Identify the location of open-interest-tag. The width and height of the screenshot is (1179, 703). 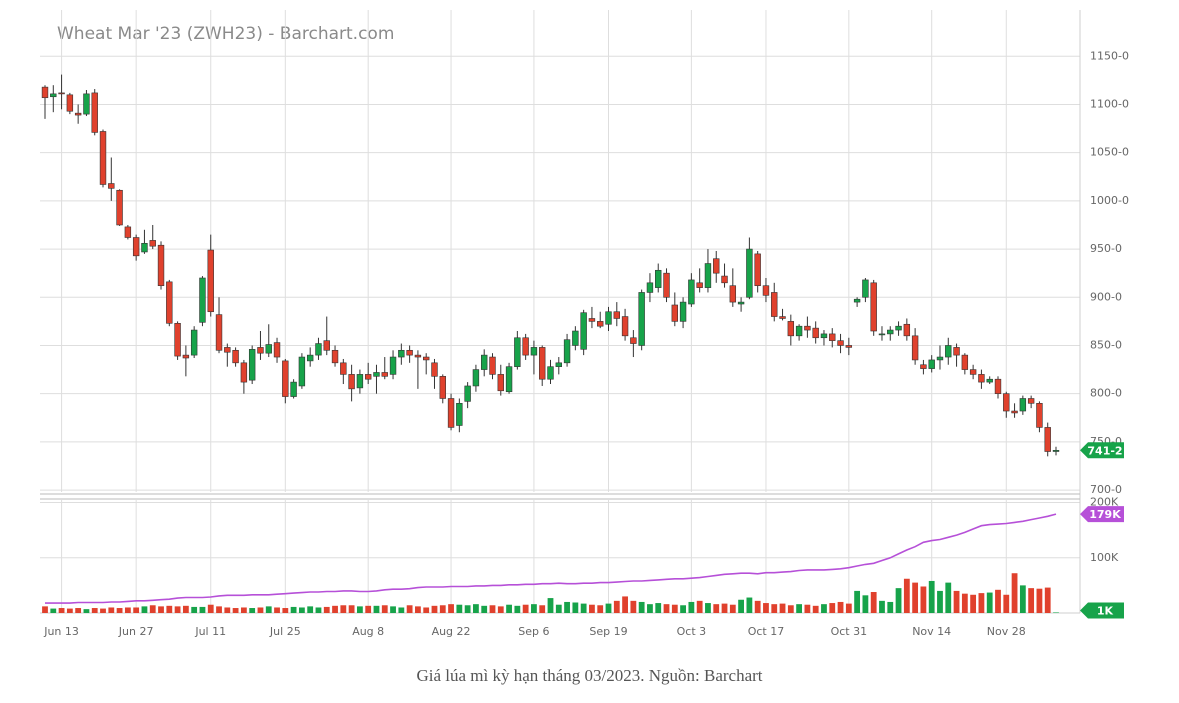
(1102, 514).